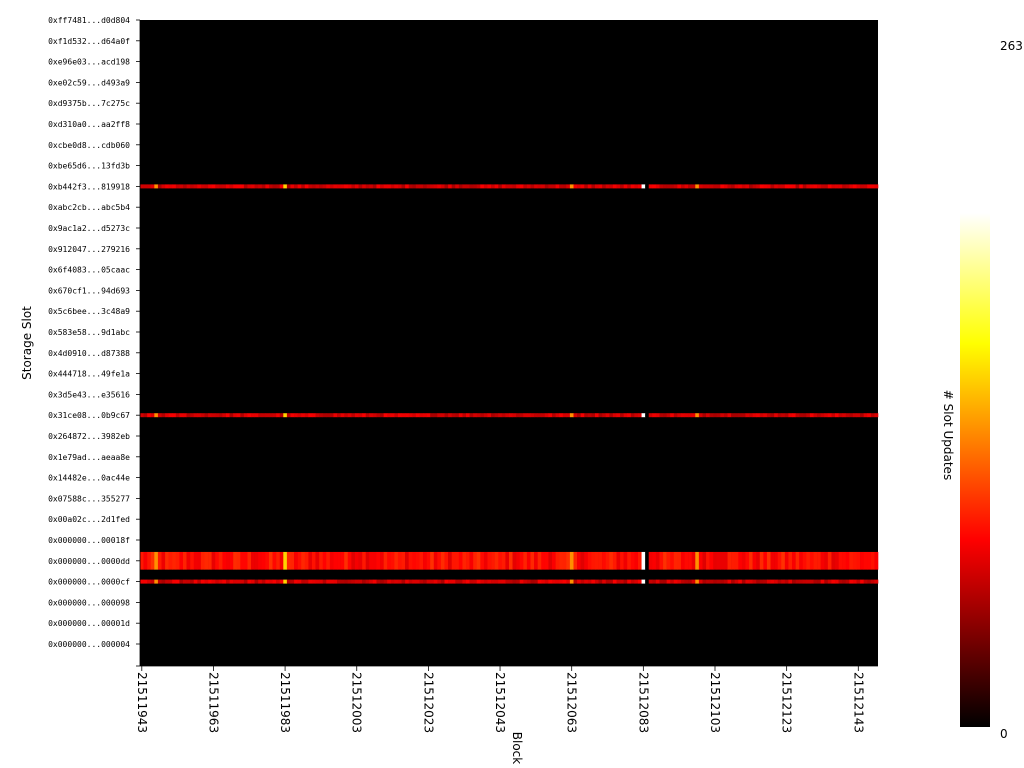 This screenshot has width=1024, height=768. I want to click on y-tick-label: 0x000000...0000dd, so click(89, 561).